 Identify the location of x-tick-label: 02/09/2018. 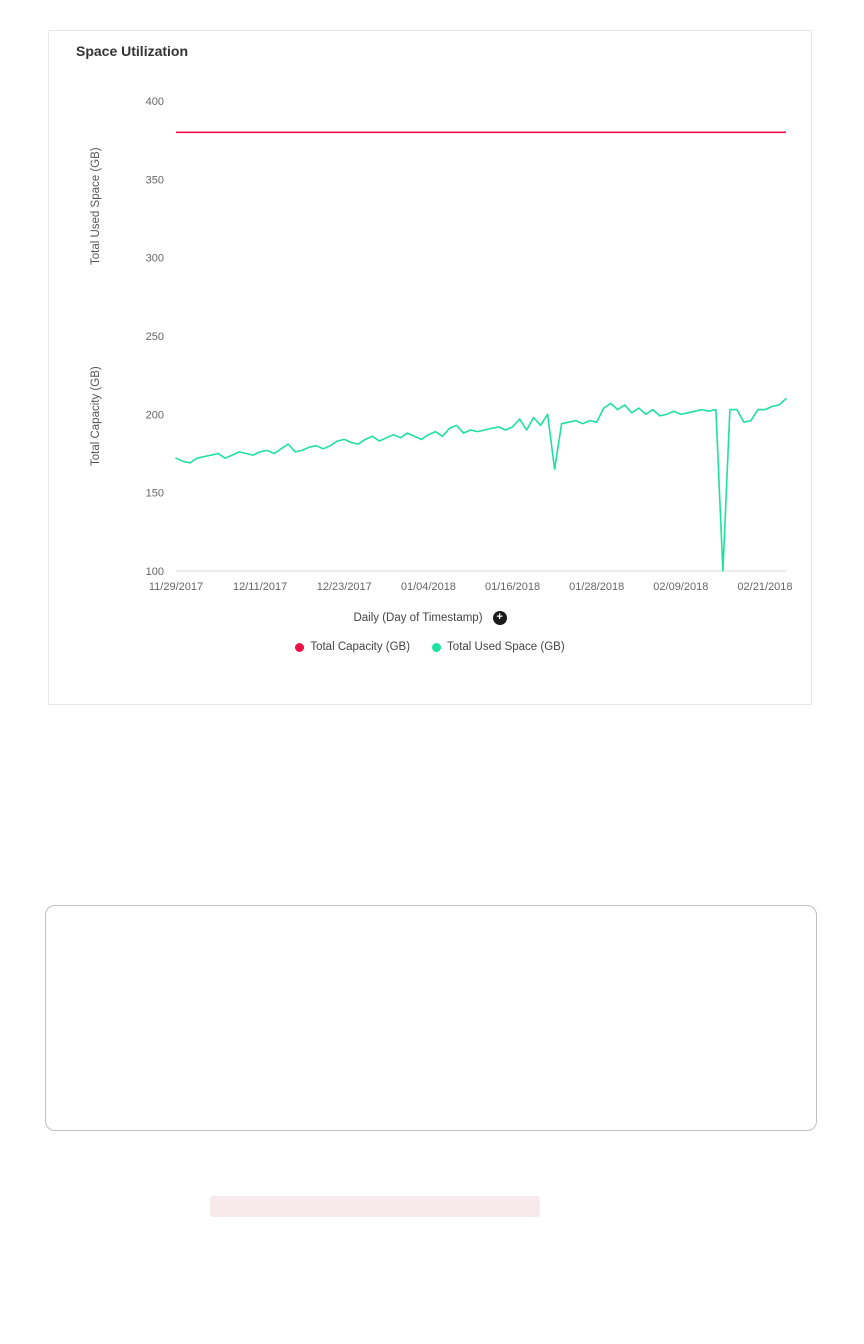
(680, 587).